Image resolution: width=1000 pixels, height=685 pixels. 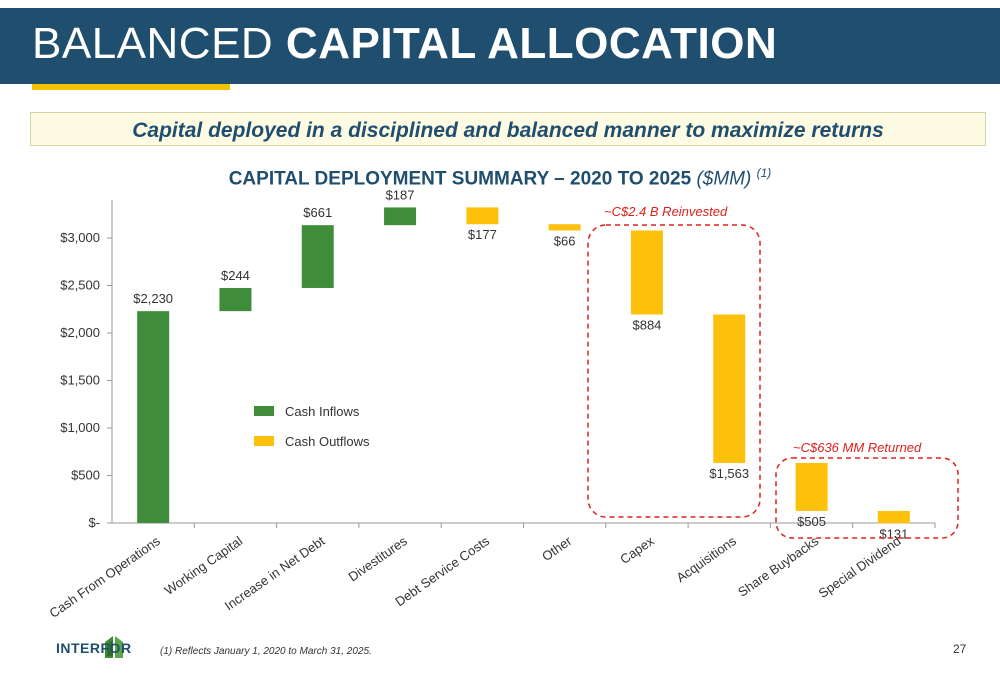 What do you see at coordinates (264, 441) in the screenshot?
I see `legend-swatch-outflows` at bounding box center [264, 441].